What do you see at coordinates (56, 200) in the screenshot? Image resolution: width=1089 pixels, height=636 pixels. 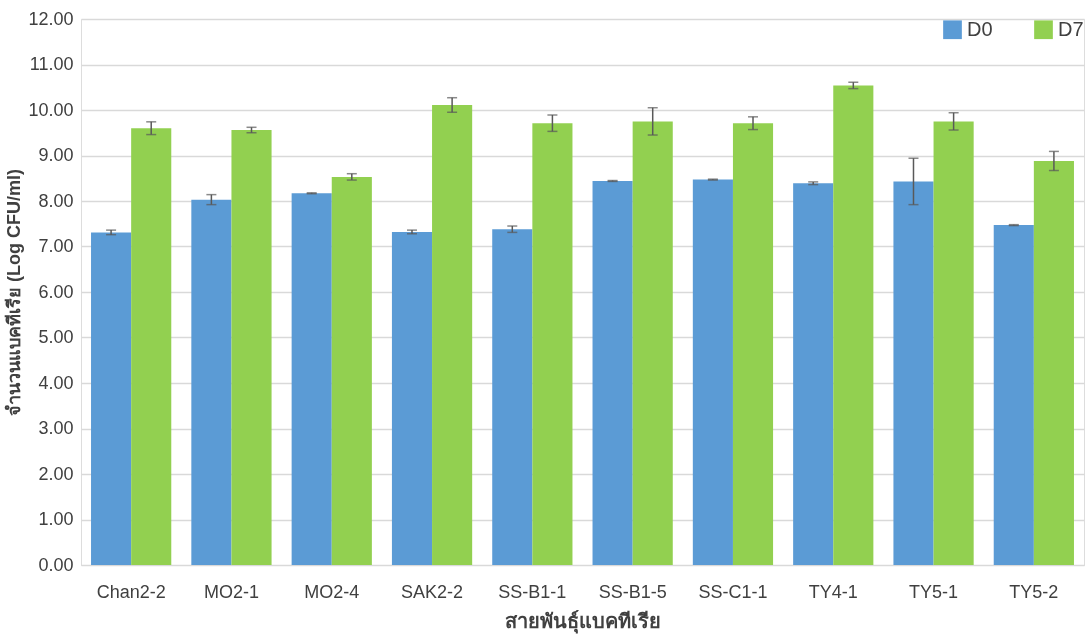 I see `y-tick-label: 8.00` at bounding box center [56, 200].